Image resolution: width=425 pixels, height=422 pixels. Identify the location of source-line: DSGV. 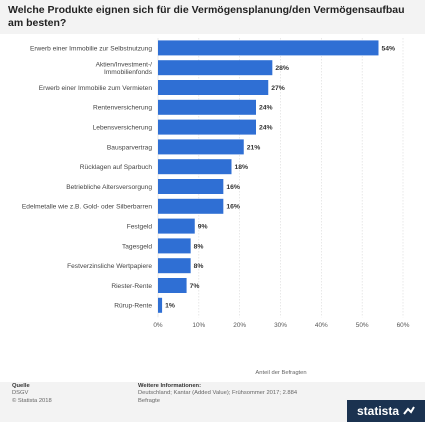
(20, 393).